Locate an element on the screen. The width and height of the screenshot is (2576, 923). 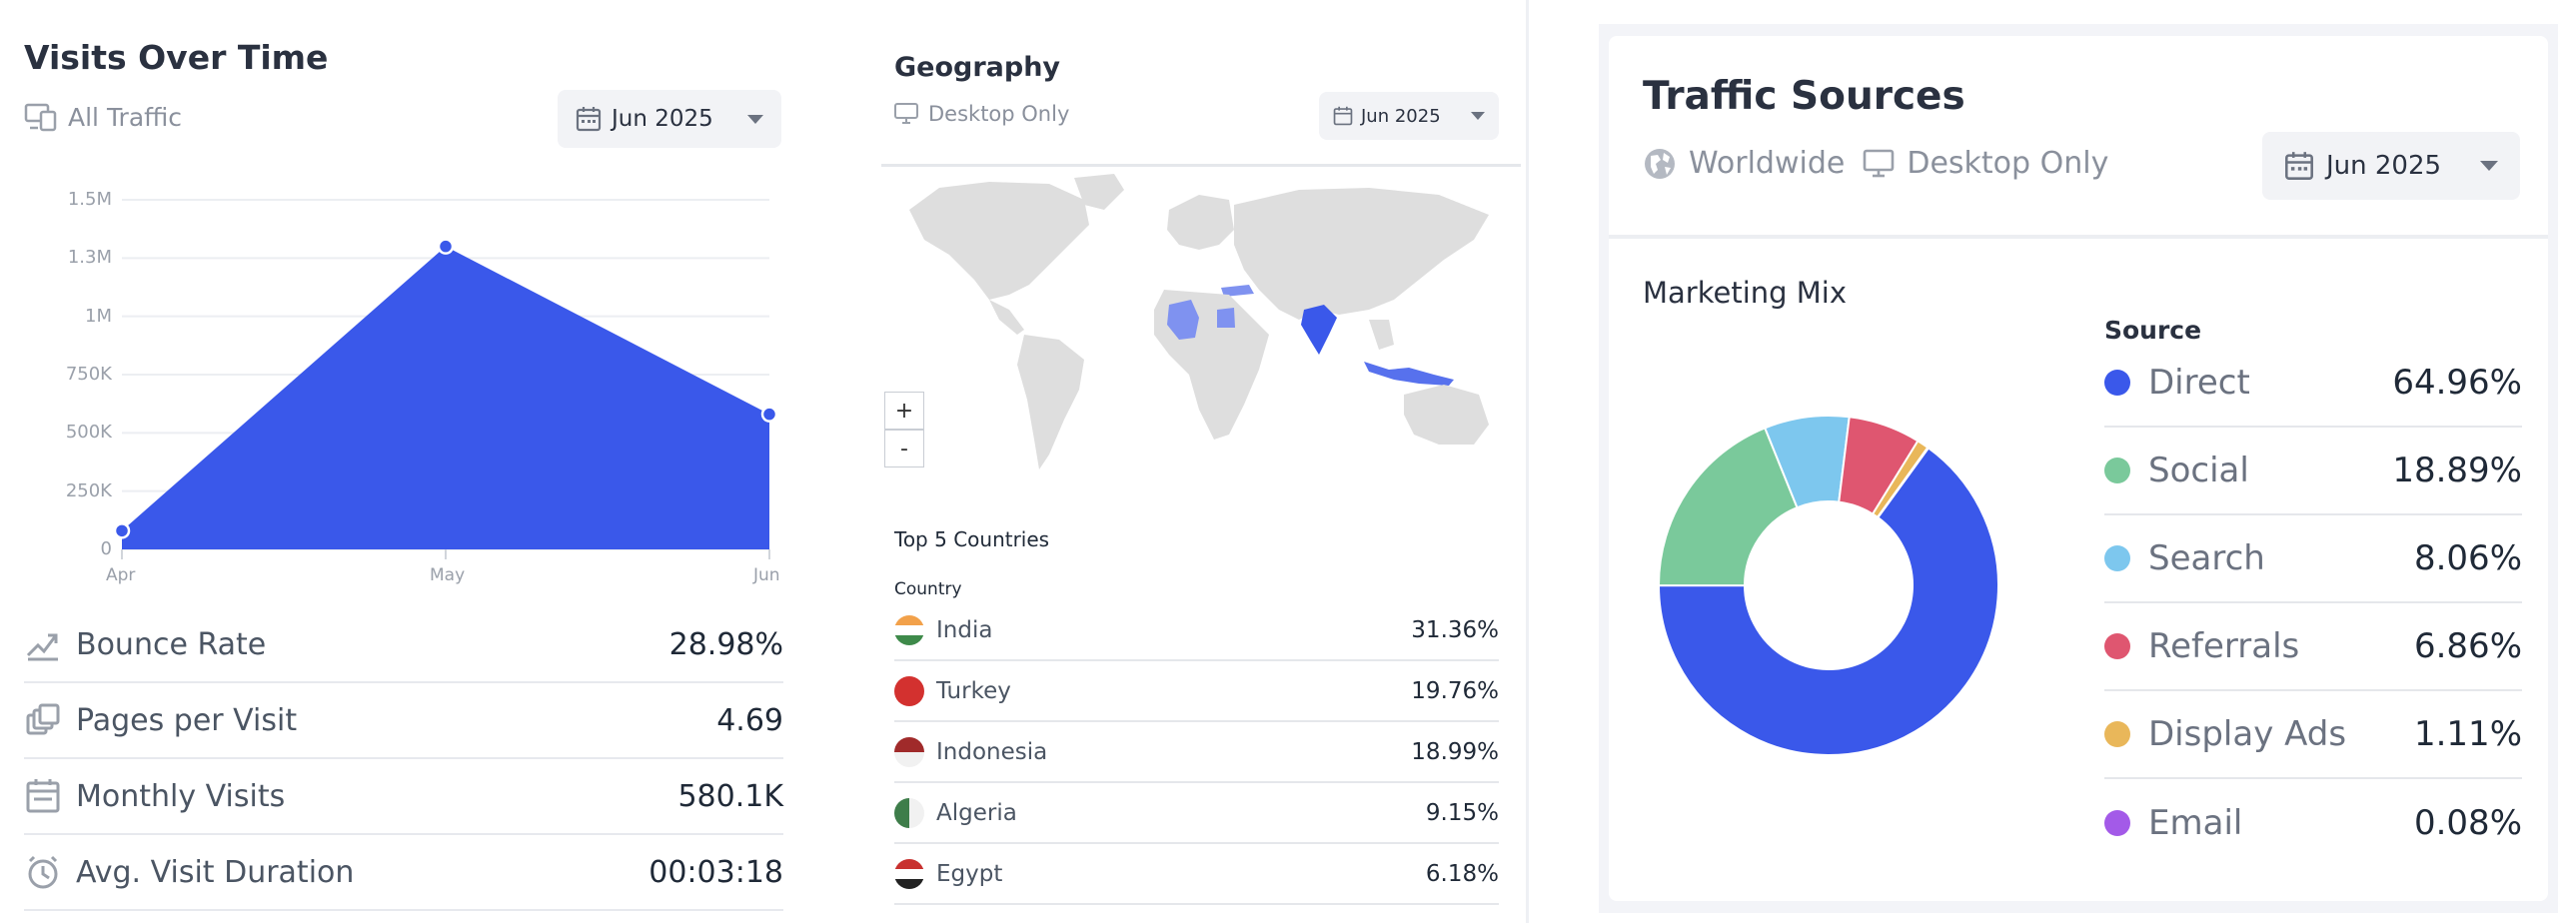
source-name: Social is located at coordinates (2198, 470).